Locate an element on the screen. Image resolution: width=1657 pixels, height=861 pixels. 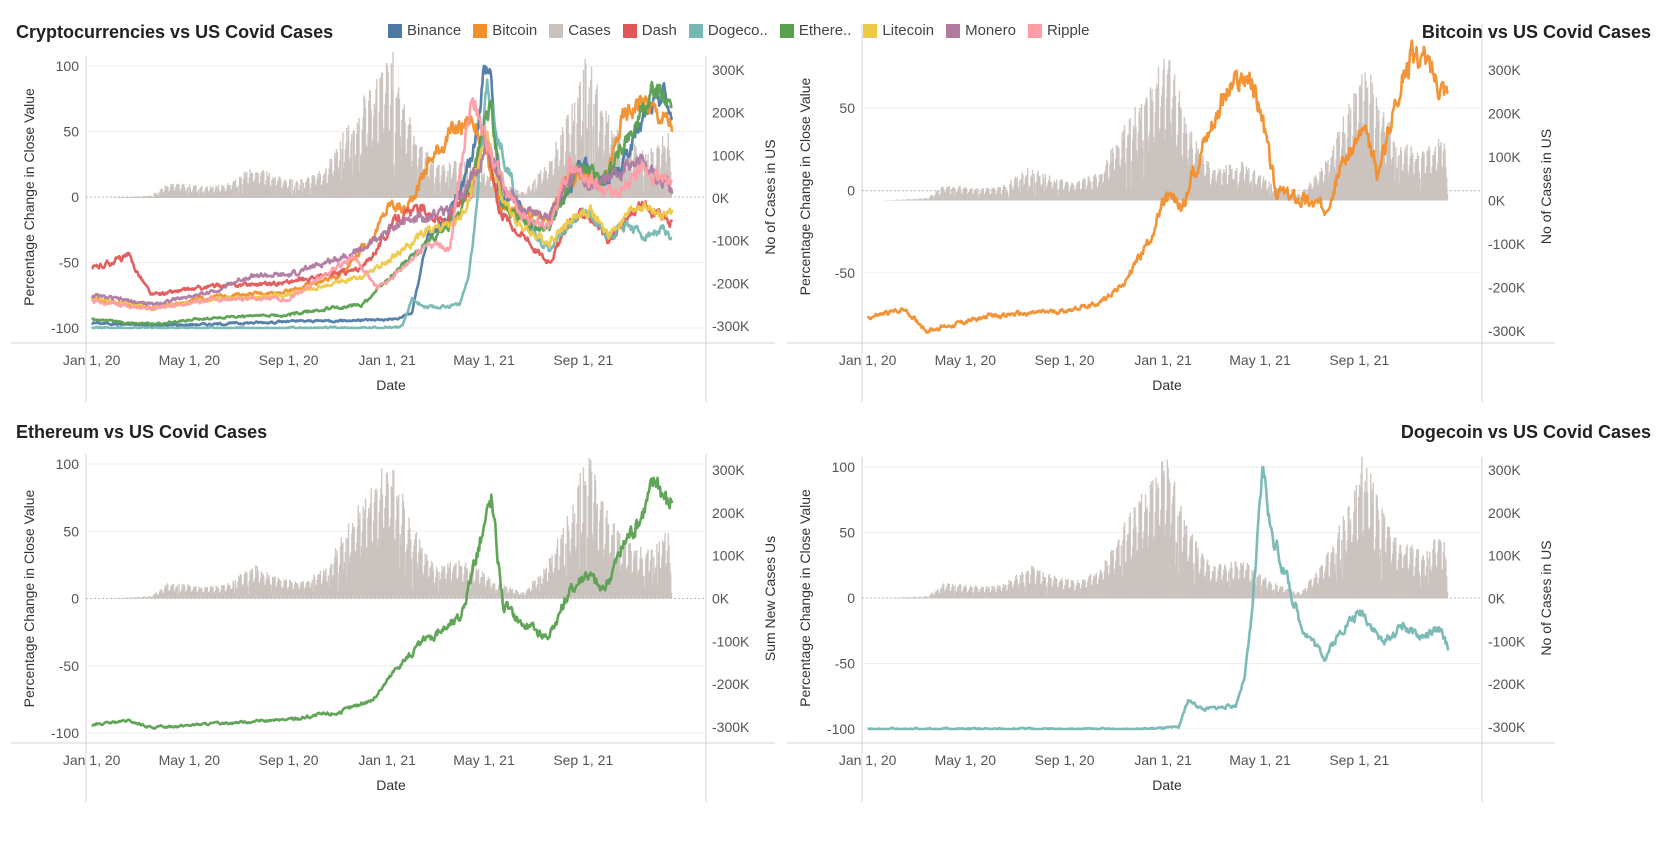
legend-item-ripple: Ripple is located at coordinates (1058, 30).